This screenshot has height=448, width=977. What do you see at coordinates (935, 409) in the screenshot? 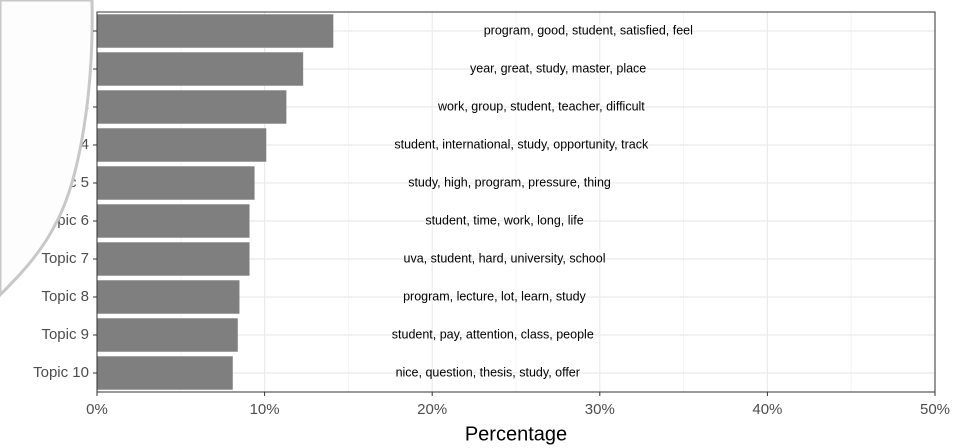
I see `x-tick-label: 50%` at bounding box center [935, 409].